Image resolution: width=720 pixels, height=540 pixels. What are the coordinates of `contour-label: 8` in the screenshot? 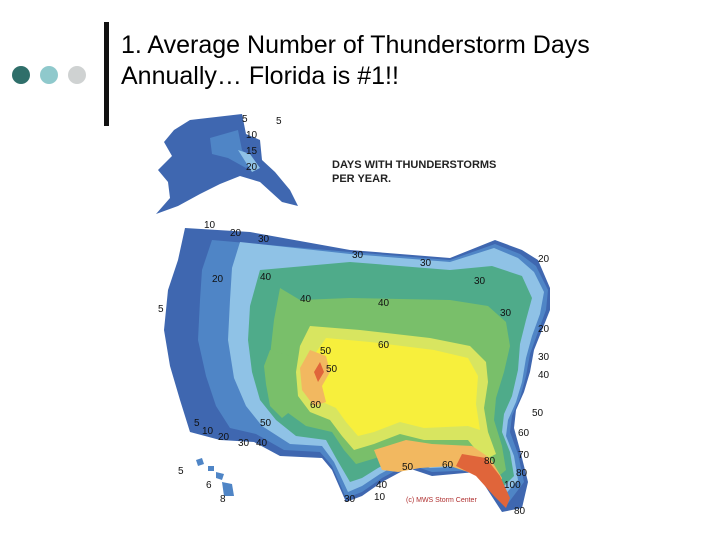 It's located at (223, 499).